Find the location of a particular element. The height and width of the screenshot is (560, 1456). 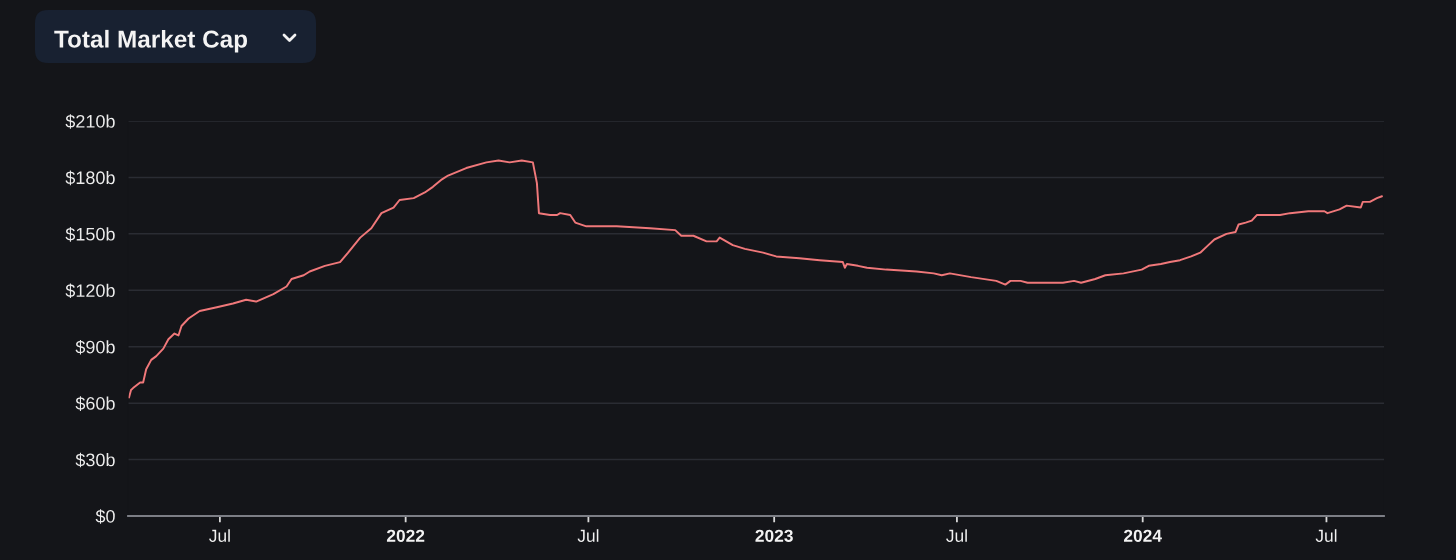

y-tick-label: $150b is located at coordinates (90, 234).